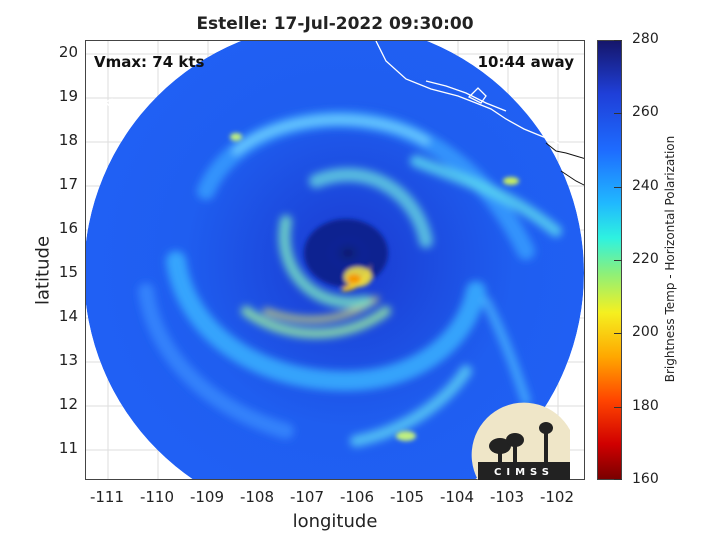  What do you see at coordinates (335, 521) in the screenshot?
I see `x-axis-label: longitude` at bounding box center [335, 521].